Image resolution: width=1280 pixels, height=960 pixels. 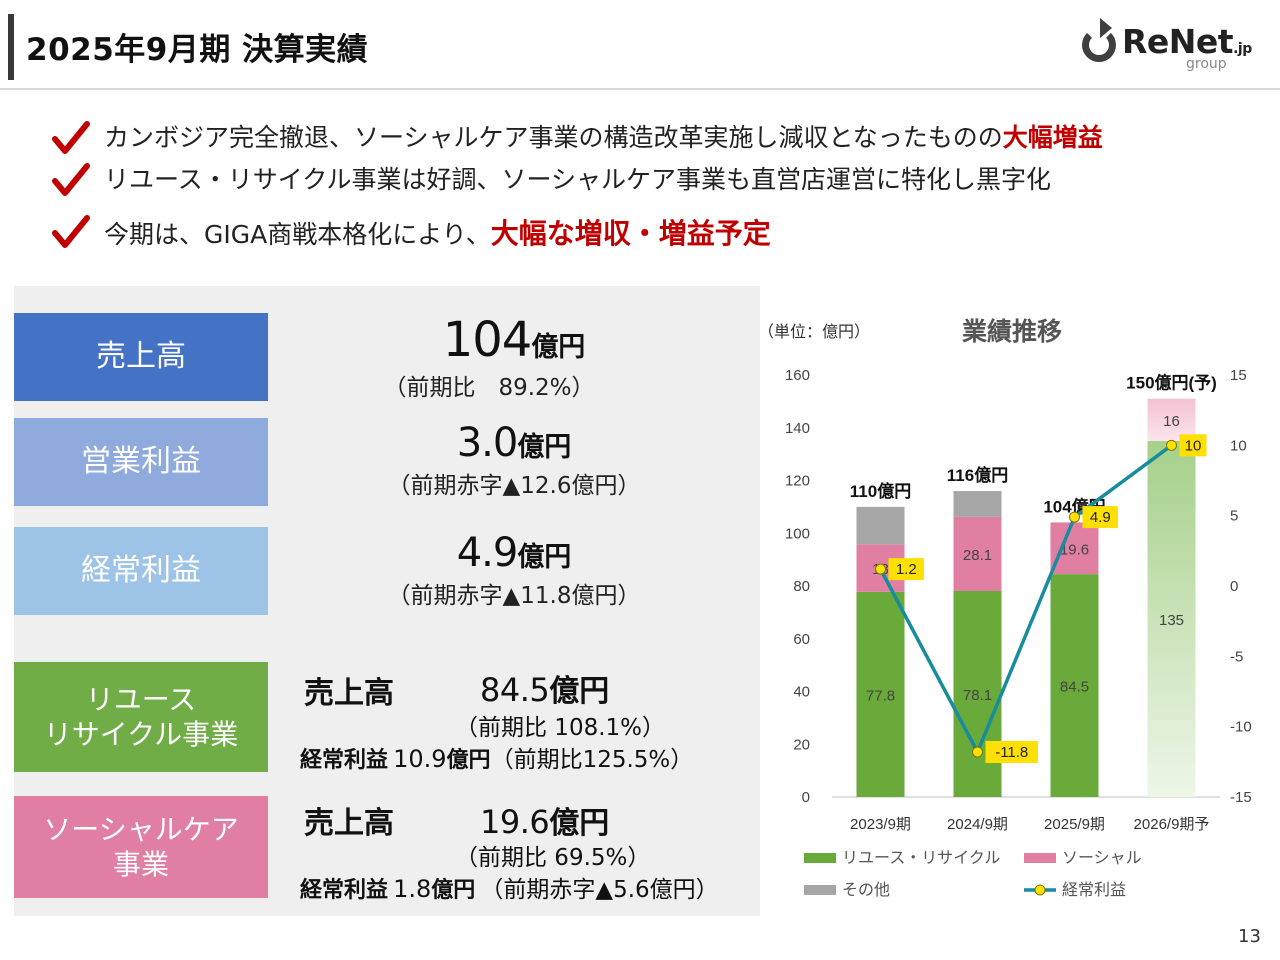 What do you see at coordinates (1249, 936) in the screenshot?
I see `page-number: 13` at bounding box center [1249, 936].